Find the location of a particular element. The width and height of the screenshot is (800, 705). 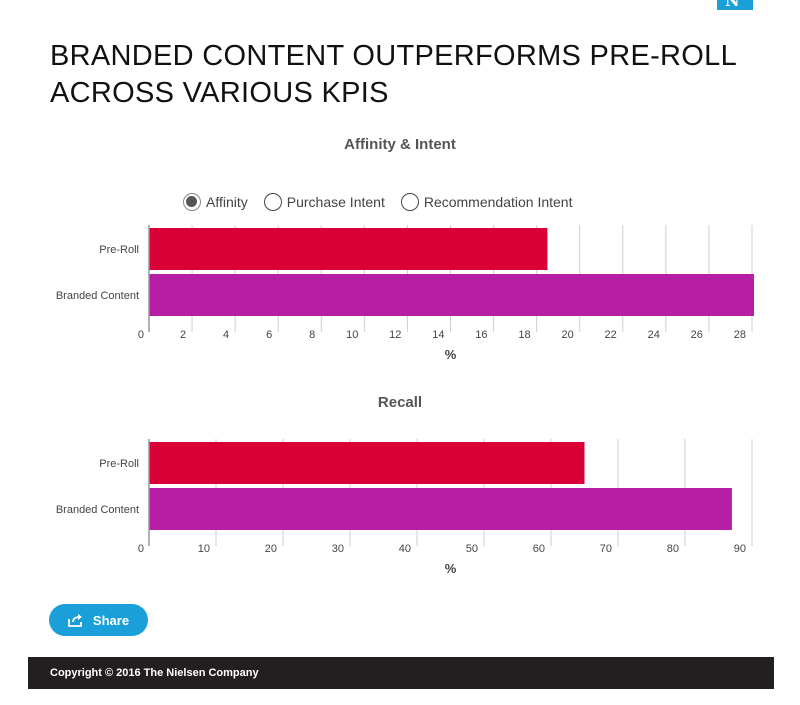

x-tick-label: 18 is located at coordinates (524, 335).